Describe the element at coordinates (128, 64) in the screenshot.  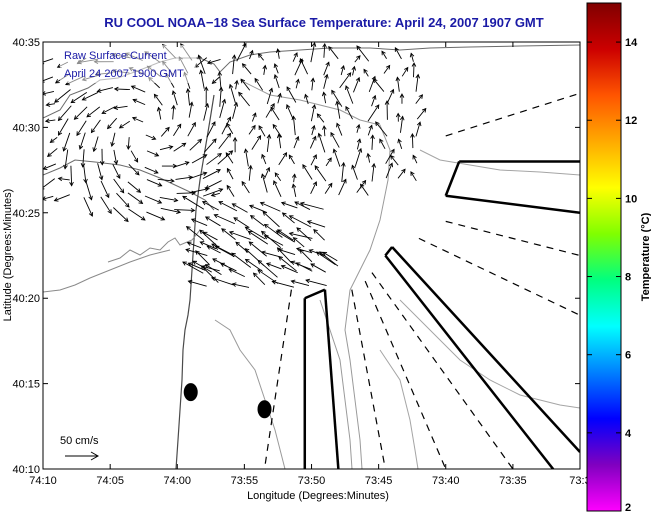
I see `legend-box` at that location.